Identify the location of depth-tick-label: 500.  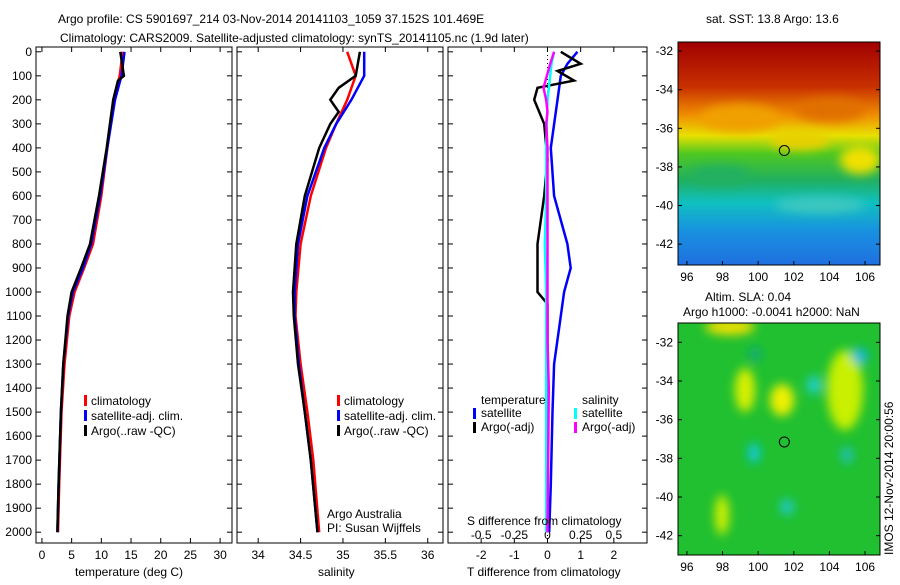
(22, 172).